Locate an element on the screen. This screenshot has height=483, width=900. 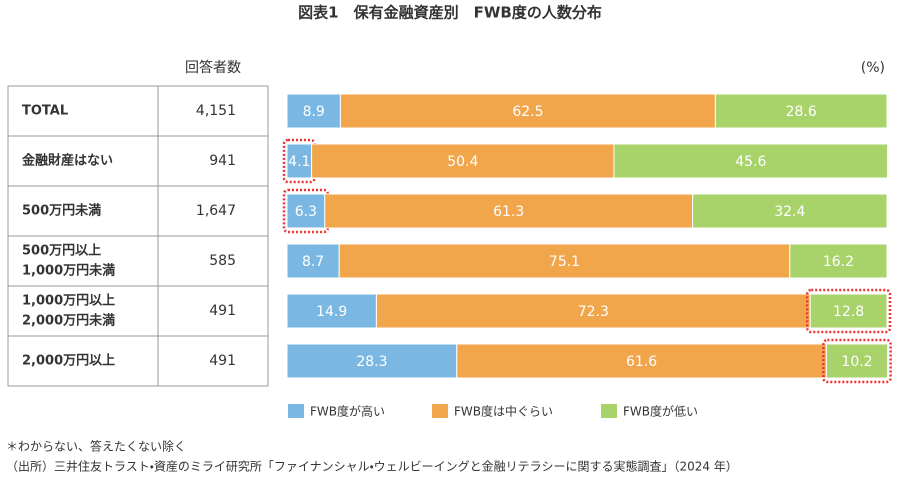
value-label: 75.1 is located at coordinates (564, 262).